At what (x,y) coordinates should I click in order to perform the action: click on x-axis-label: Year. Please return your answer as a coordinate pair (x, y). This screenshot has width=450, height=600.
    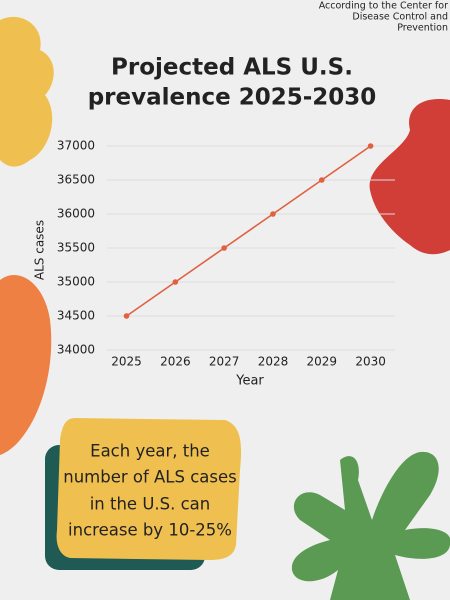
    Looking at the image, I should click on (249, 381).